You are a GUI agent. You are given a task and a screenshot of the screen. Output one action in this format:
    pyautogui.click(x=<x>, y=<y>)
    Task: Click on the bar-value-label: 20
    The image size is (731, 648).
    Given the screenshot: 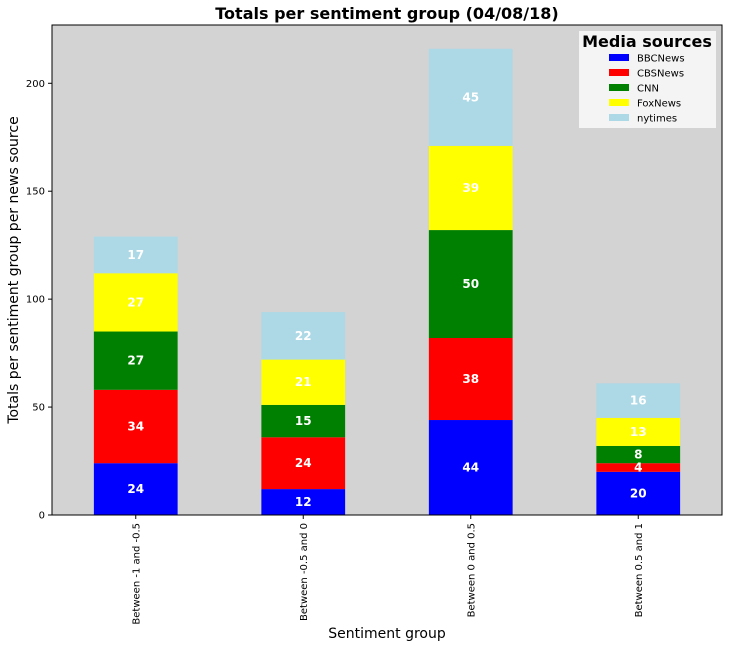 What is the action you would take?
    pyautogui.click(x=638, y=493)
    